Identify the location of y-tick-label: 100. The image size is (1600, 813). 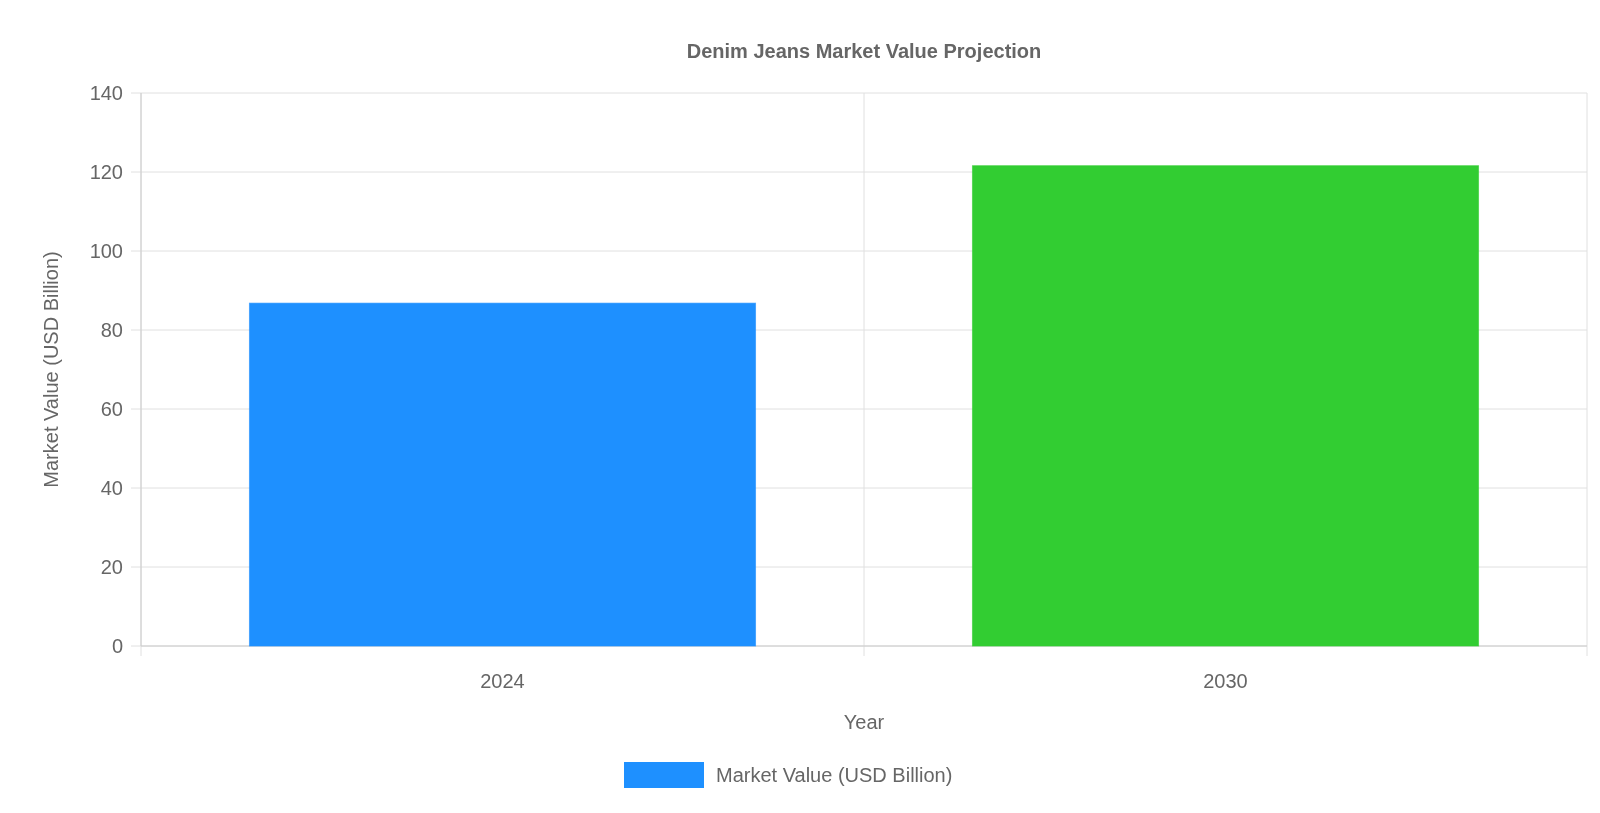
(106, 251).